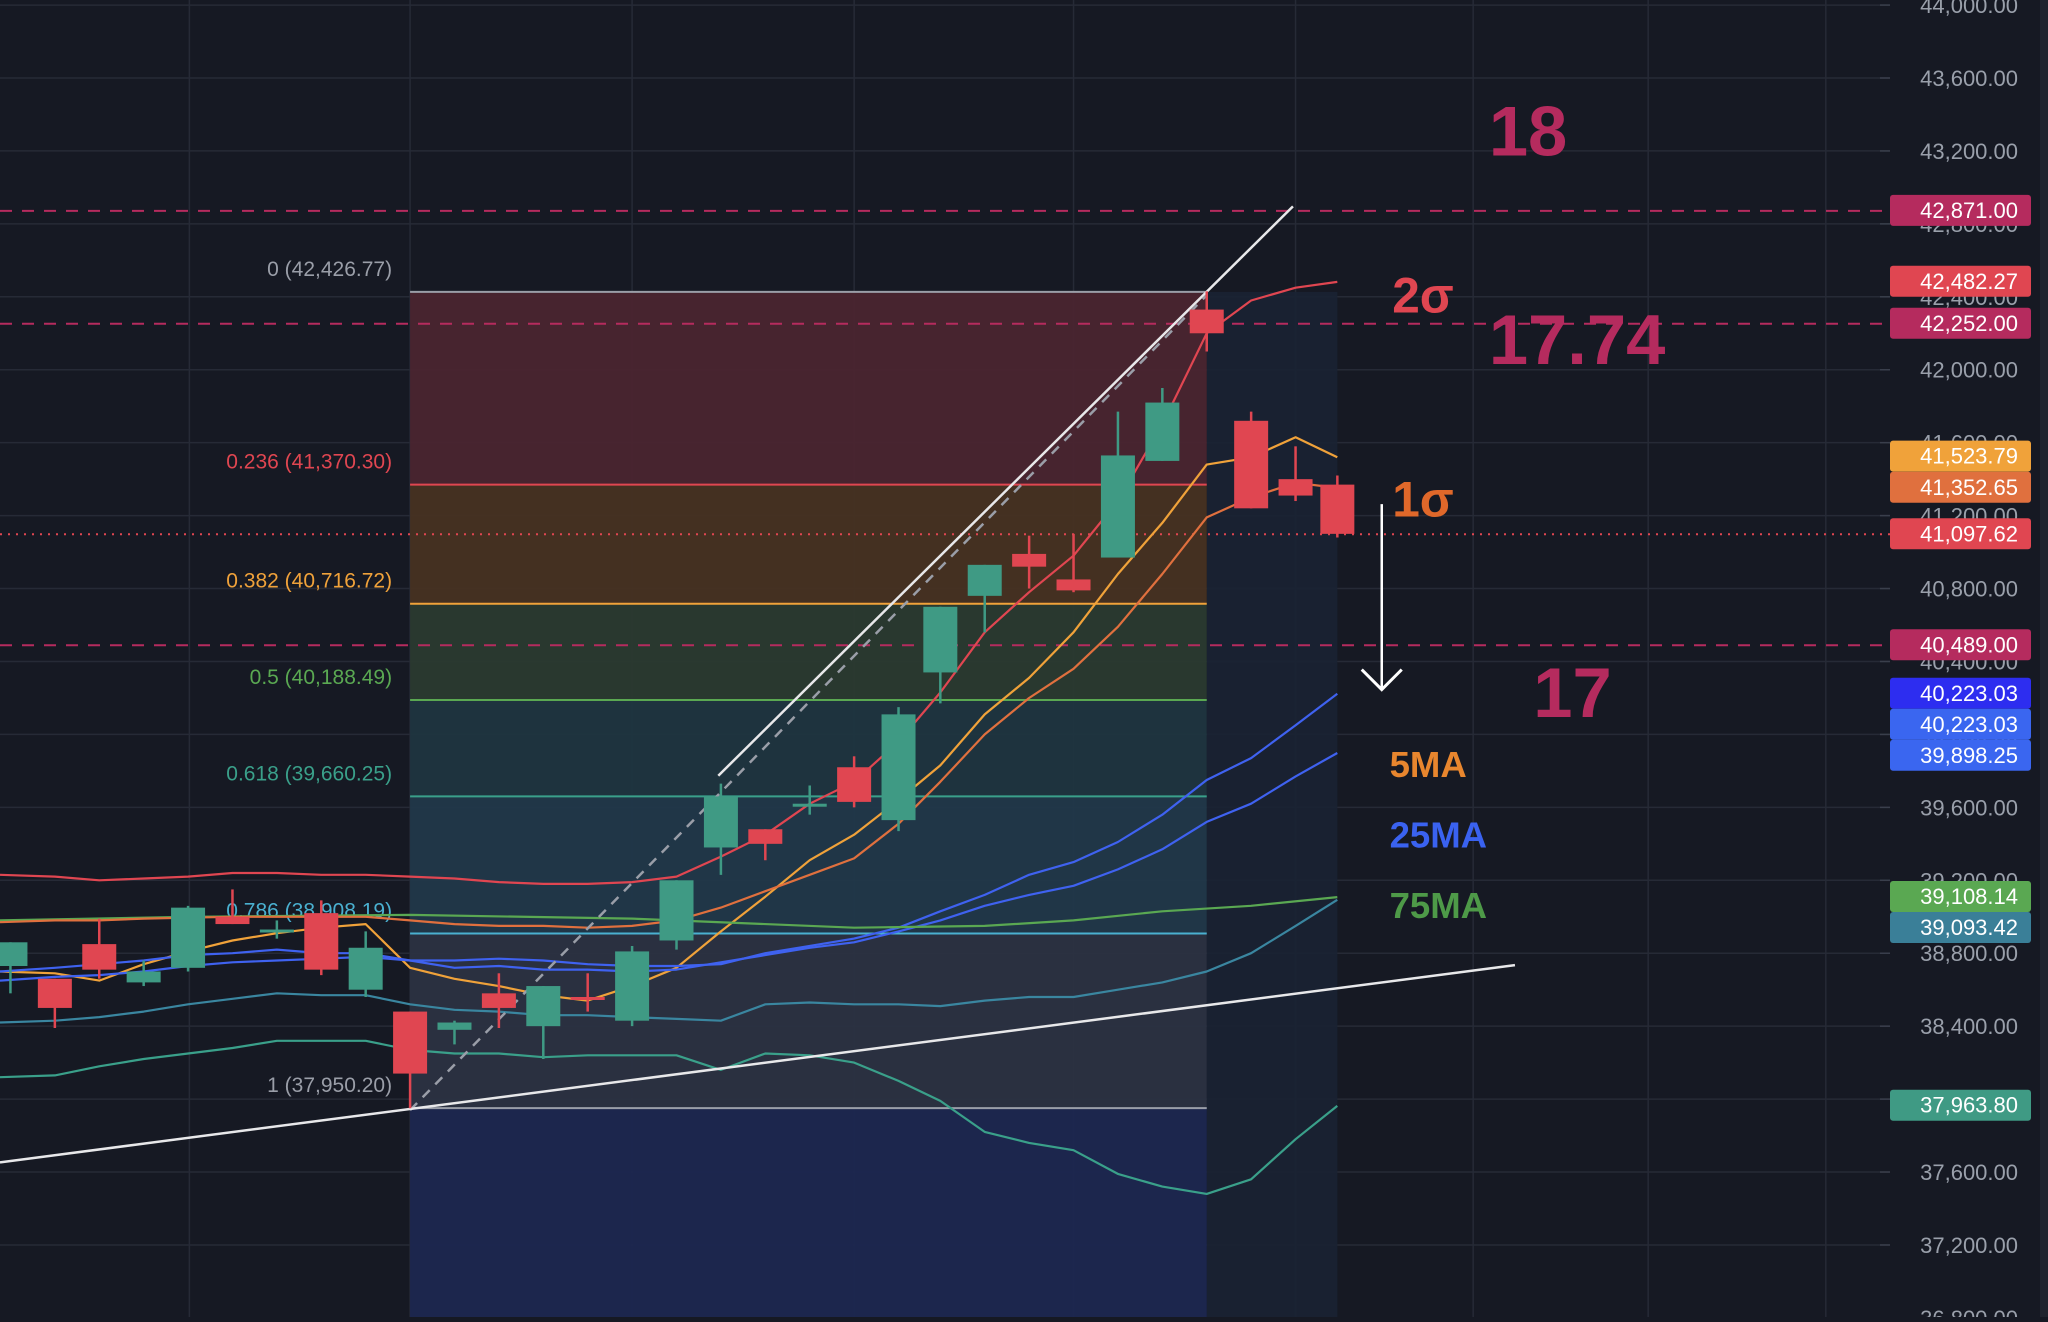  What do you see at coordinates (2044, 658) in the screenshot?
I see `price-axis-scrollbar` at bounding box center [2044, 658].